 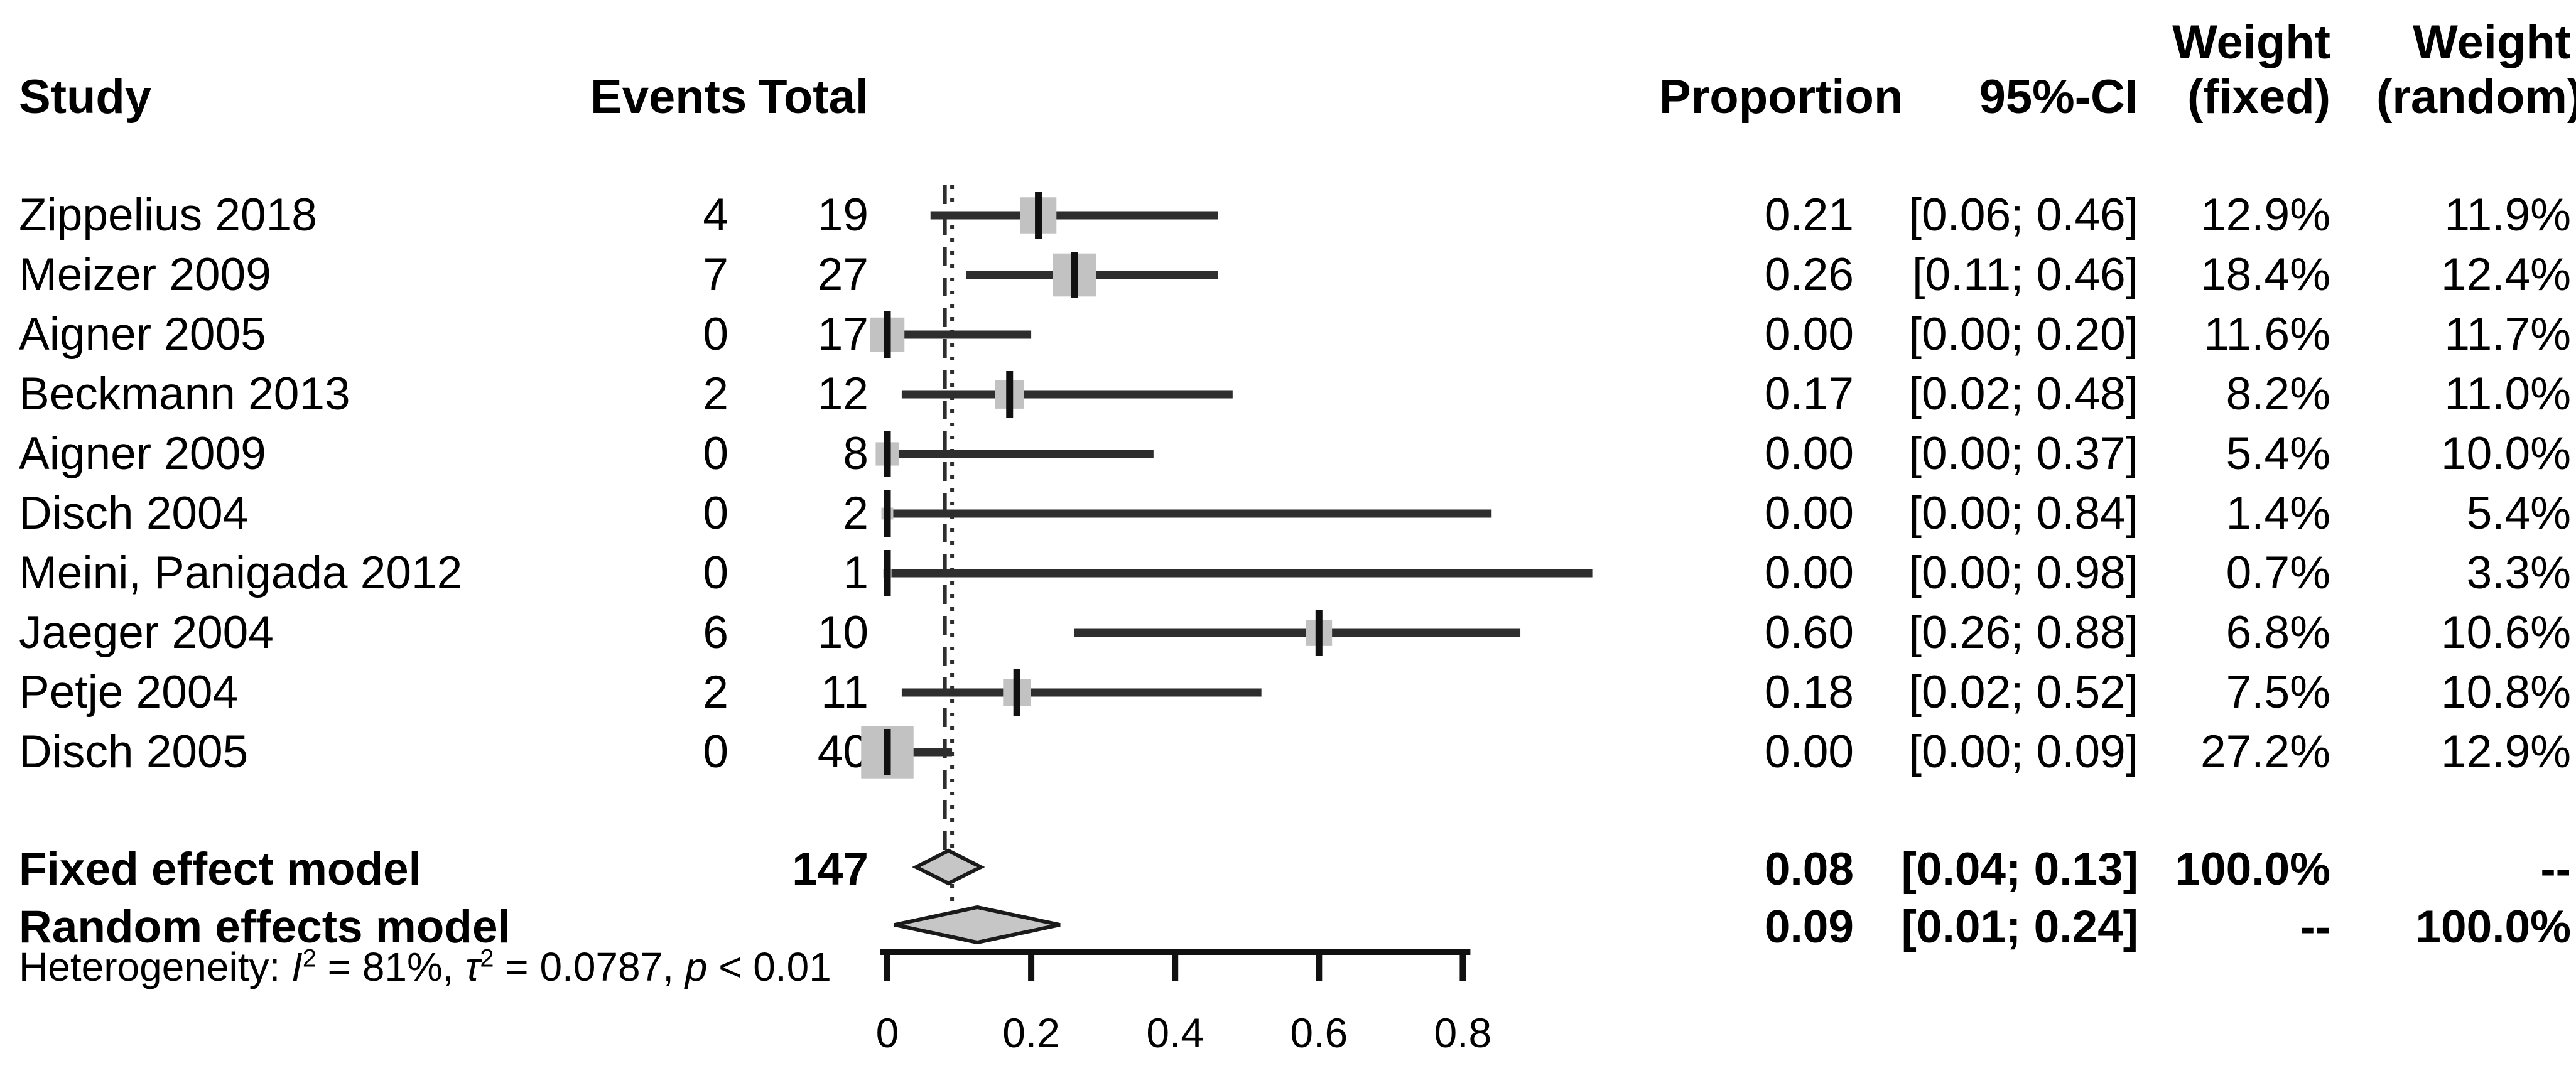 I want to click on total-cell: 2, so click(x=856, y=513).